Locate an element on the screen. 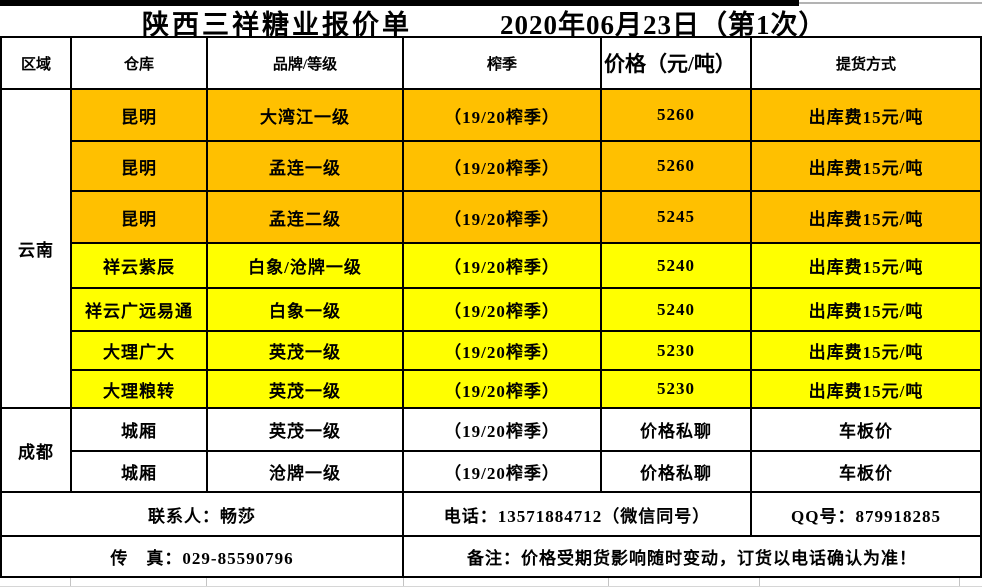  table-row: 大理广大 英茂一级 （19/20榨季） 5230 出库费15元/吨 is located at coordinates (491, 350).